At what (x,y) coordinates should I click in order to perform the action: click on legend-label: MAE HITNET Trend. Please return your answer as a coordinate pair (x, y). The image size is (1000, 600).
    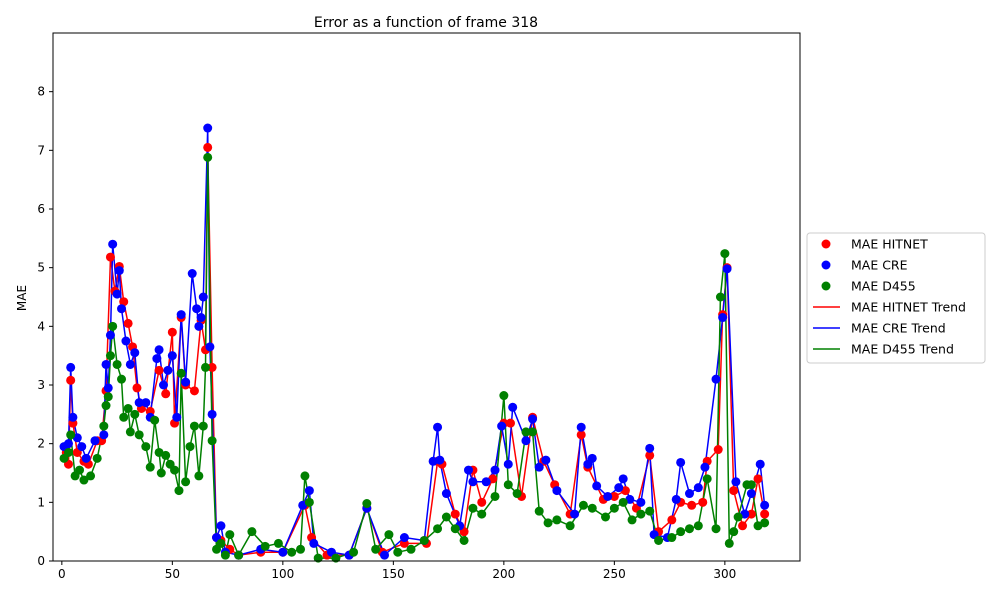
    Looking at the image, I should click on (908, 307).